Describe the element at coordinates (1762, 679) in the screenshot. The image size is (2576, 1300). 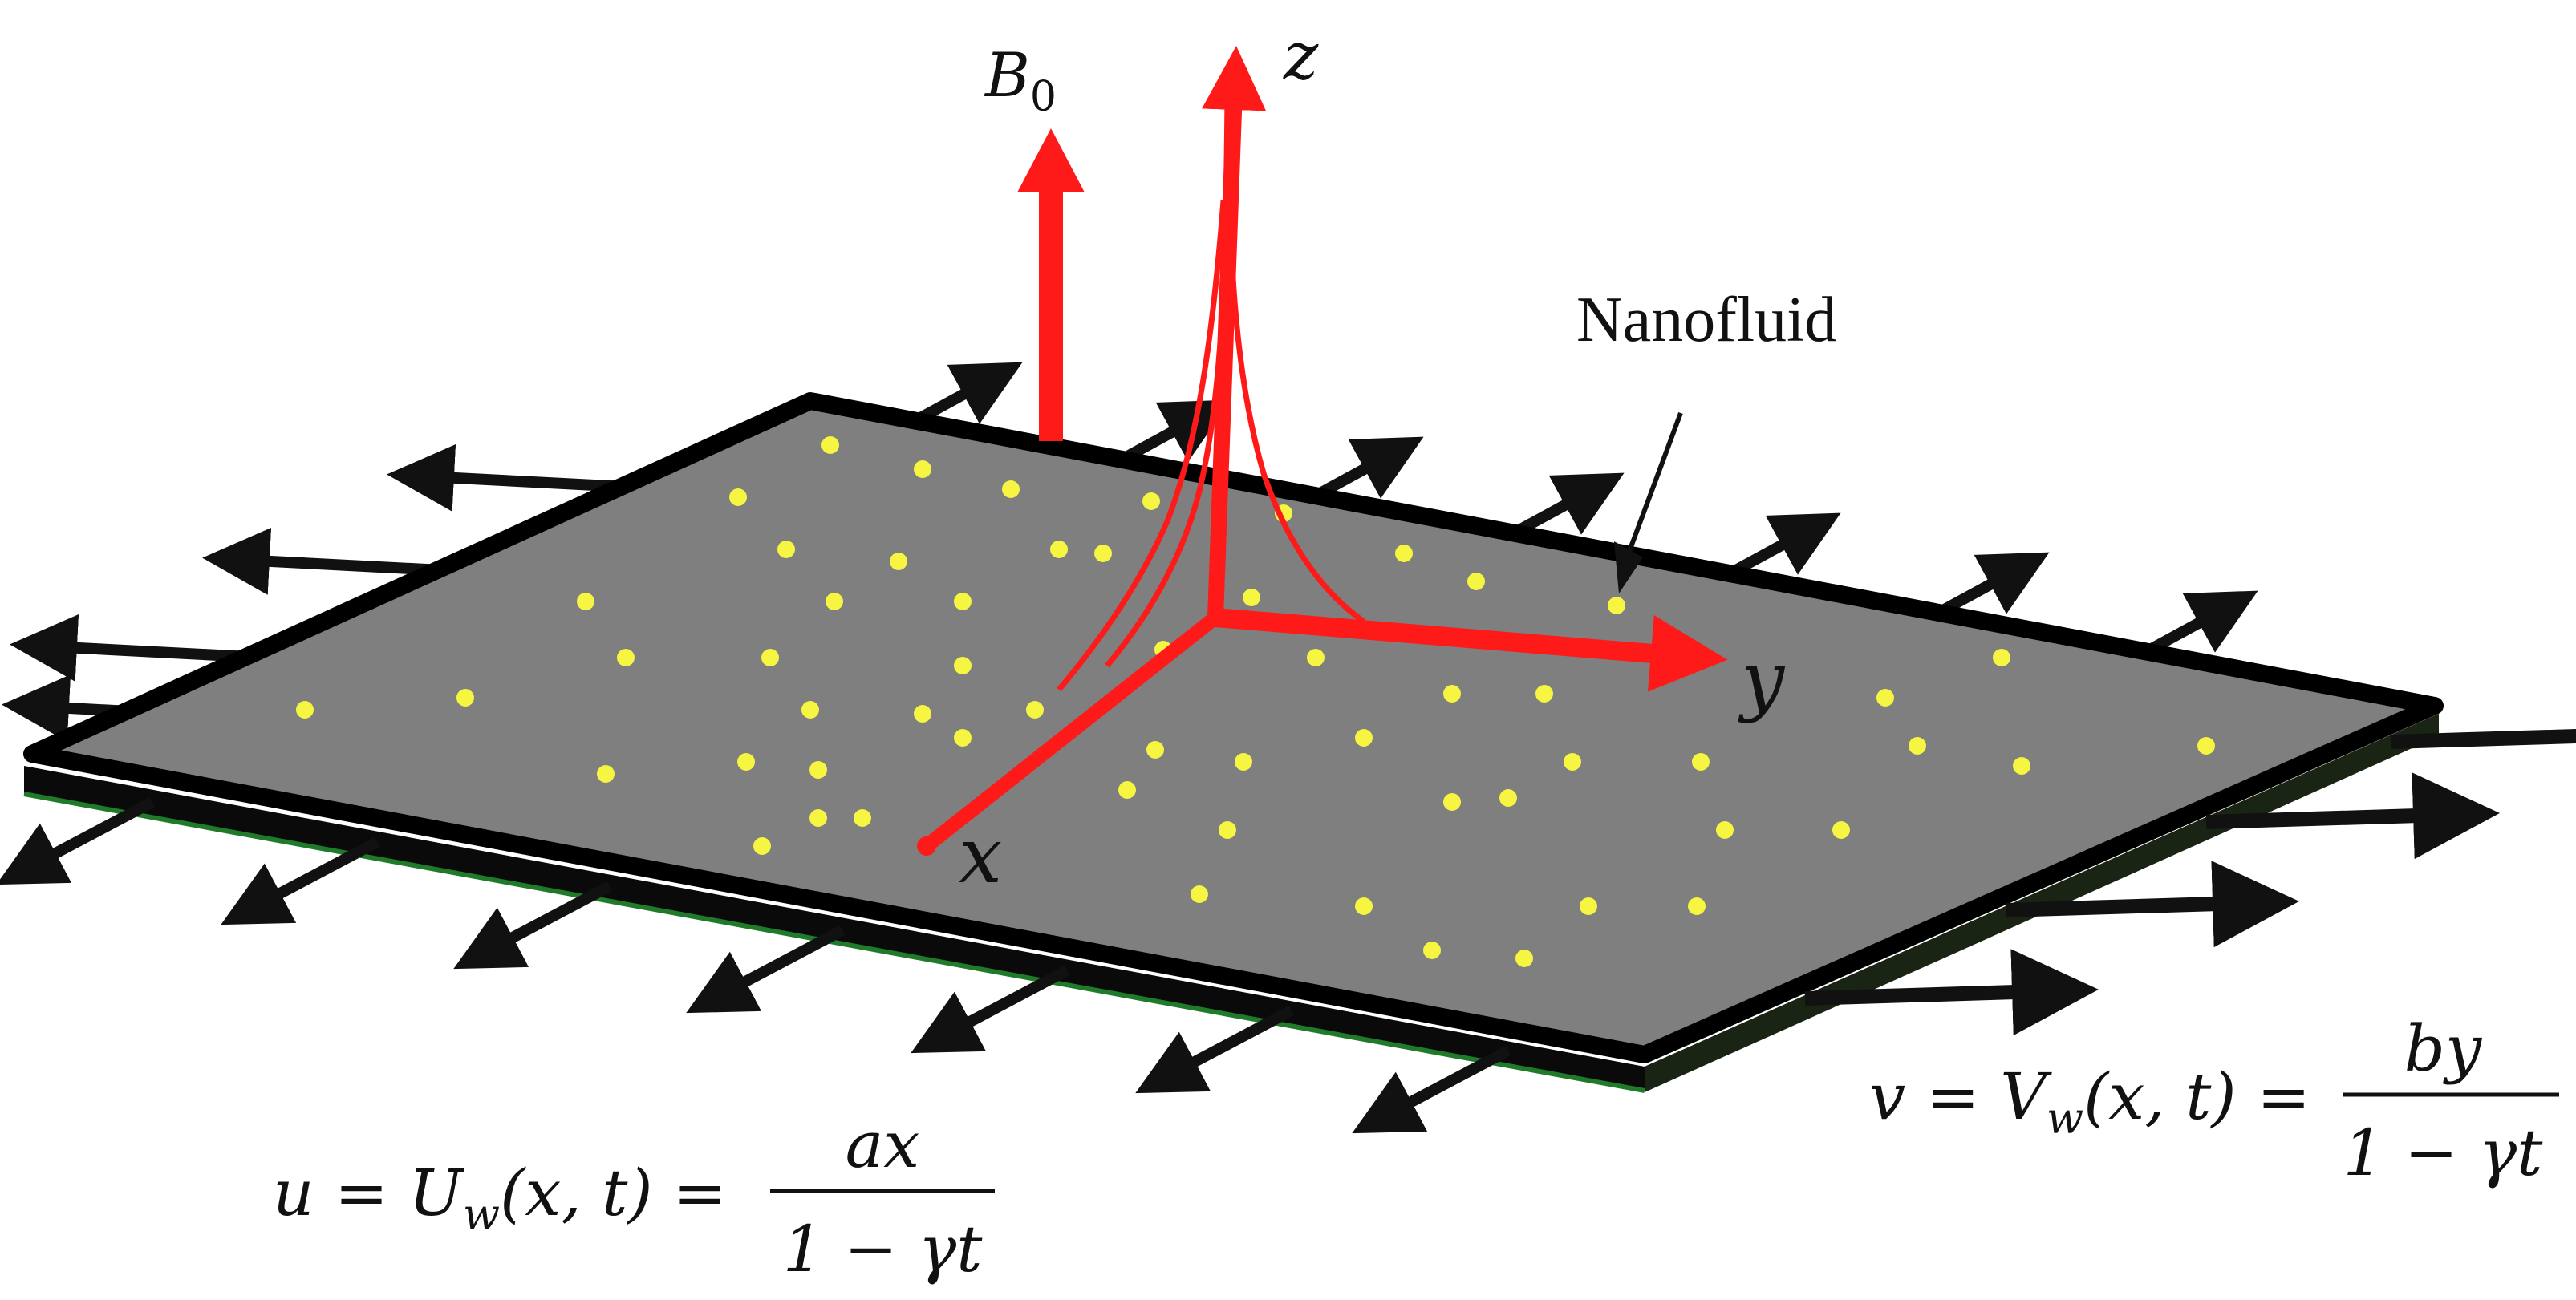
I see `y-axis-label: y` at that location.